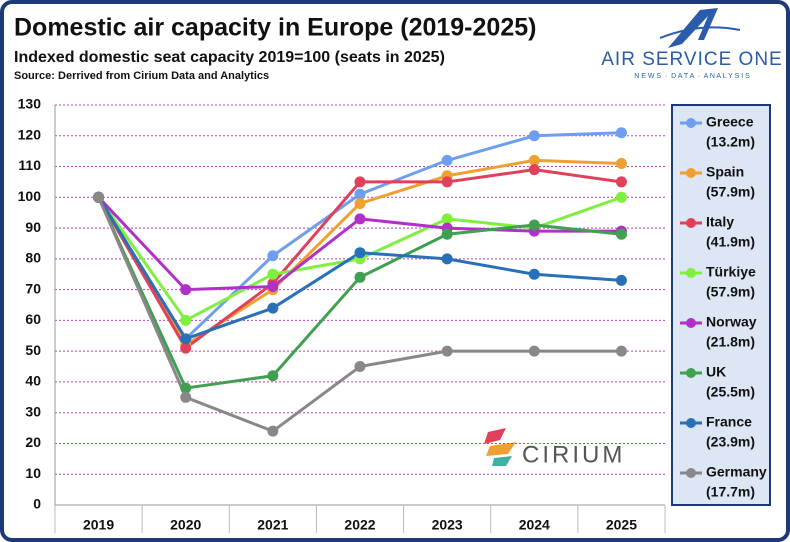 The height and width of the screenshot is (542, 790). Describe the element at coordinates (716, 372) in the screenshot. I see `legend-label: UK` at that location.